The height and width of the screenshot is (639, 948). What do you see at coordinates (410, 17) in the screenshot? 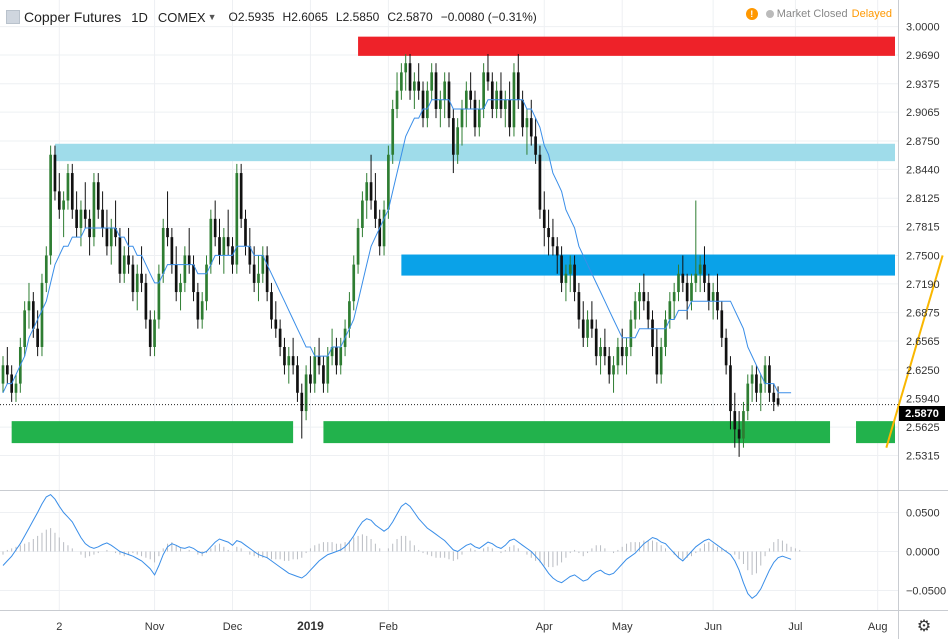
I see `close-value: C2.5870` at bounding box center [410, 17].